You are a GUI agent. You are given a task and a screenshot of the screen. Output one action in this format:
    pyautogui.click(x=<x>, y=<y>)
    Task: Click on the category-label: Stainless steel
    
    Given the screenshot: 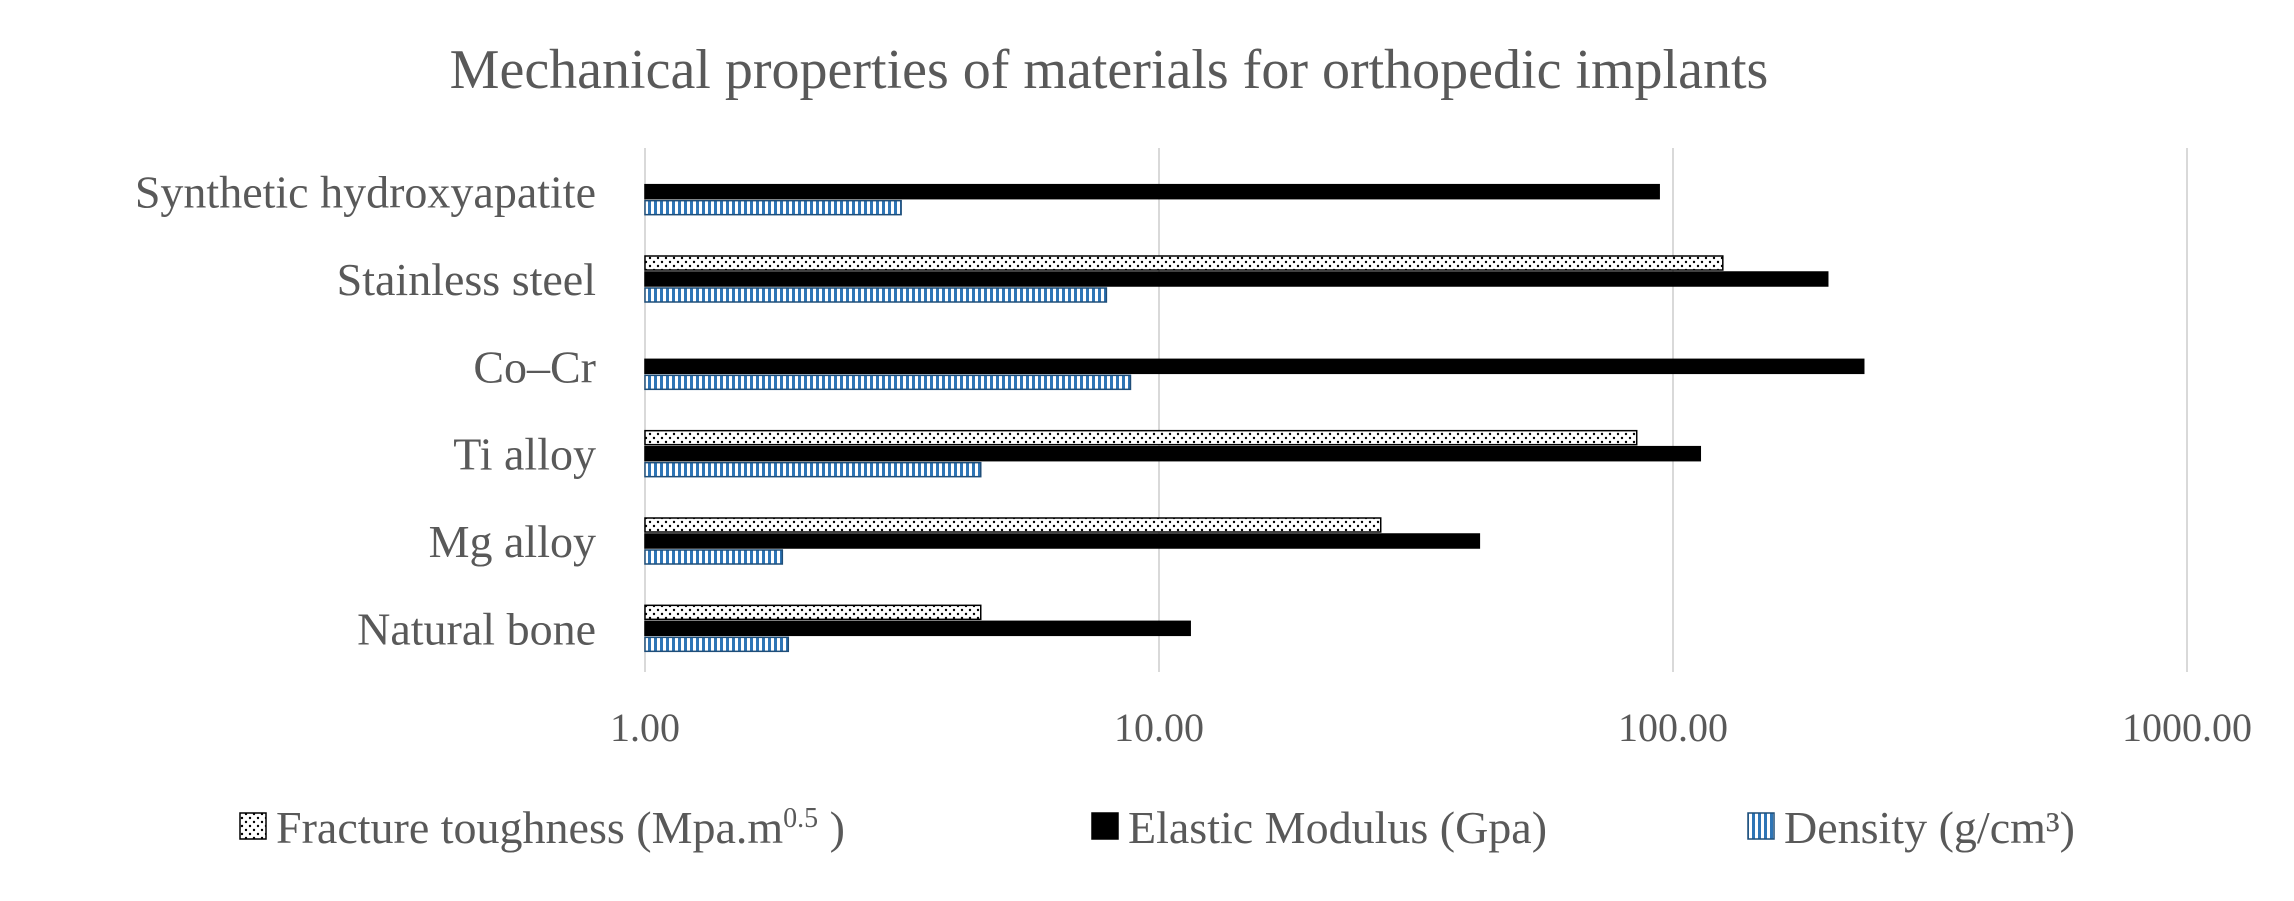 What is the action you would take?
    pyautogui.click(x=466, y=279)
    